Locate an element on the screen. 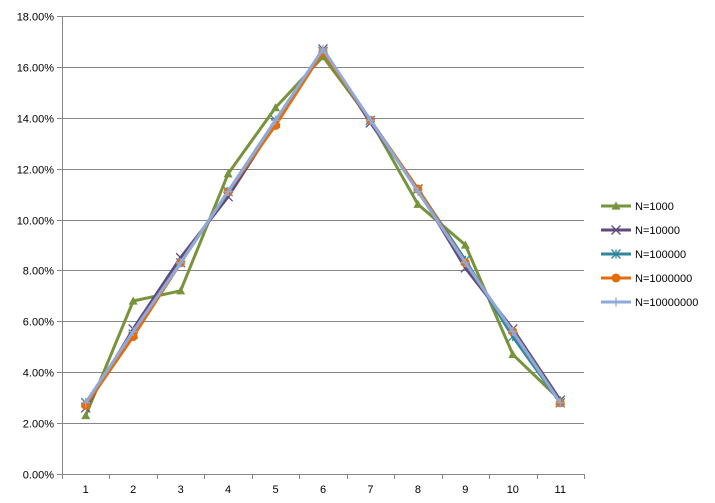  y-tick-label: 12.00% is located at coordinates (36, 171).